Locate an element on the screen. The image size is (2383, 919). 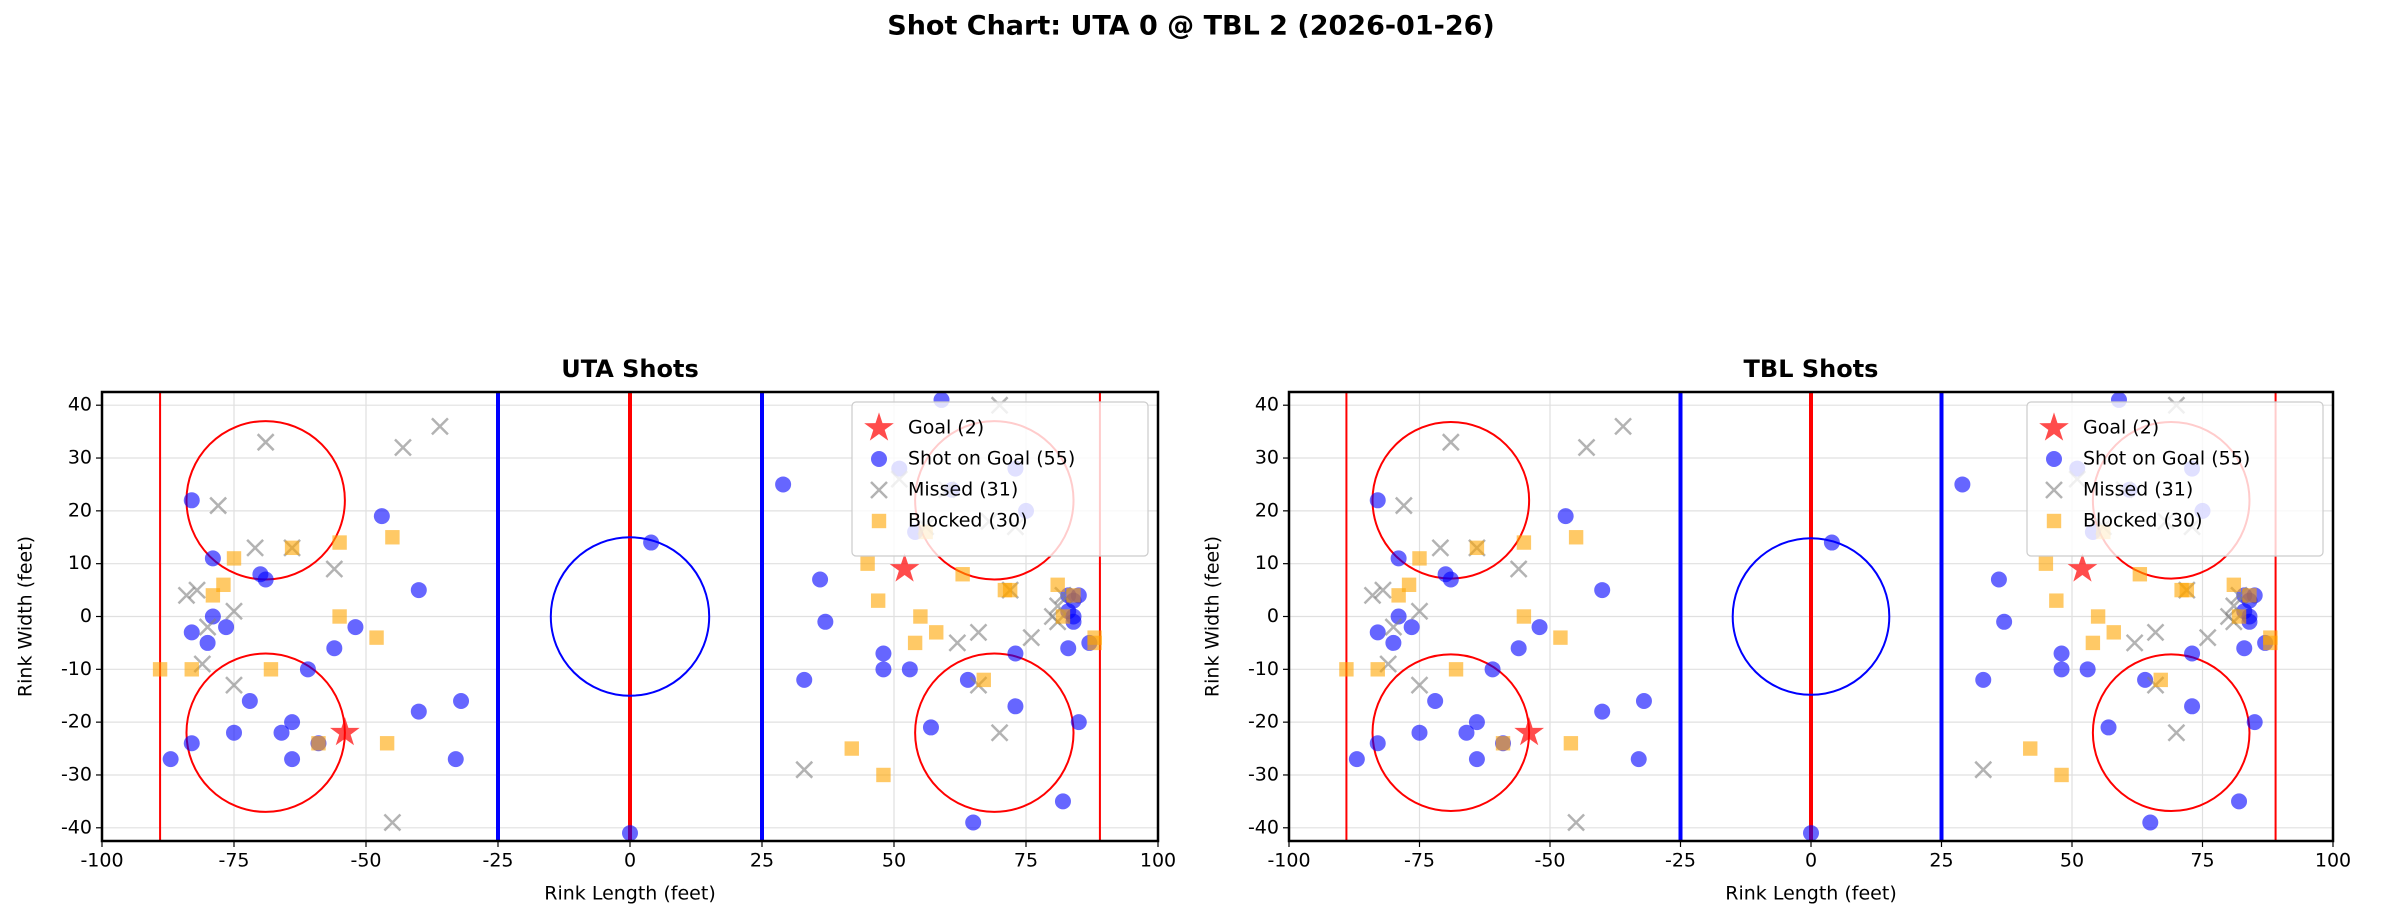
y-axis-label: Rink Width (feet) is located at coordinates (26, 616).